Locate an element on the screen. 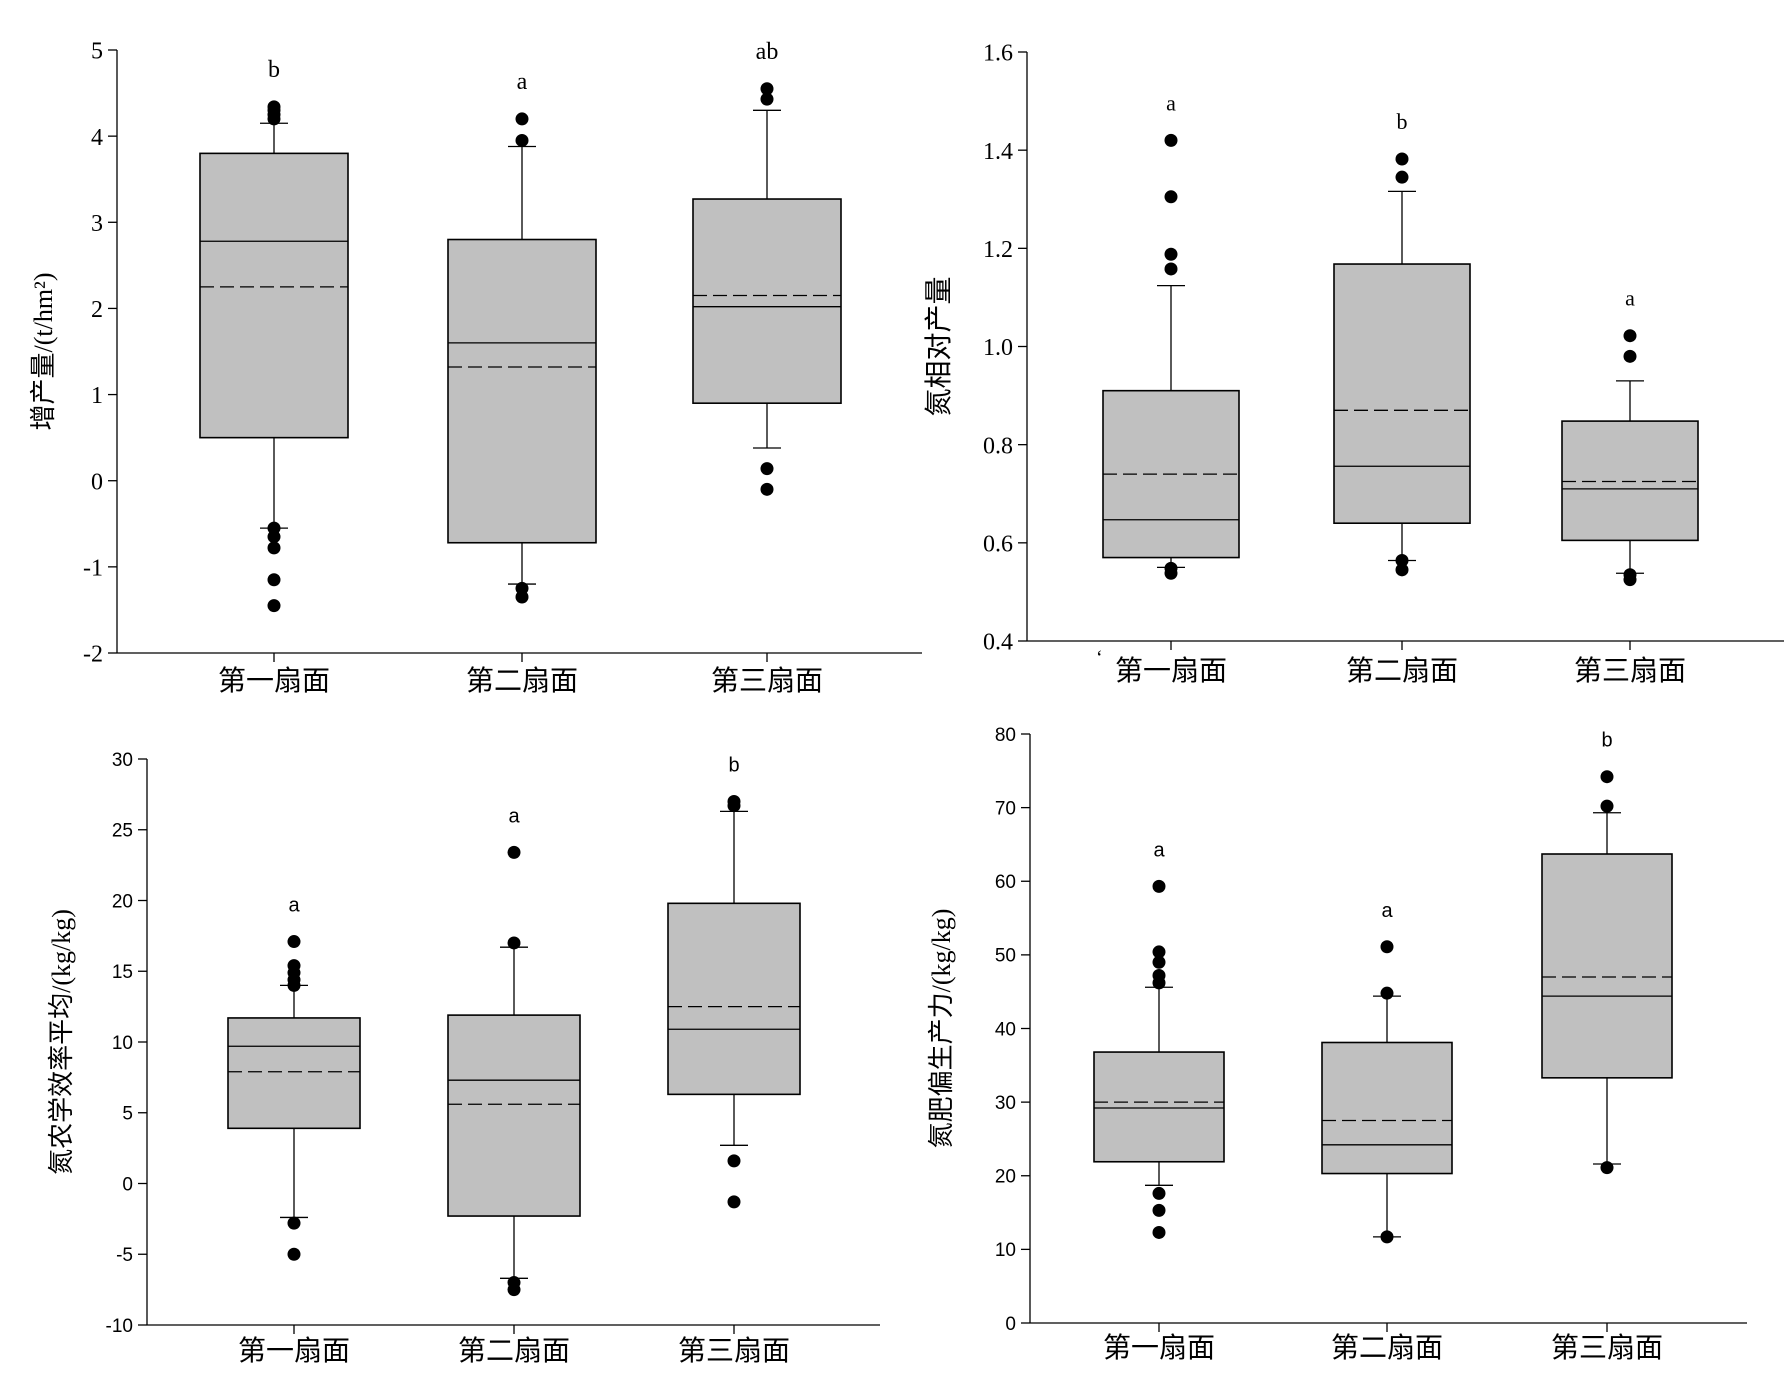  y-axis-title: 增产量/(t/hm²) is located at coordinates (43, 351).